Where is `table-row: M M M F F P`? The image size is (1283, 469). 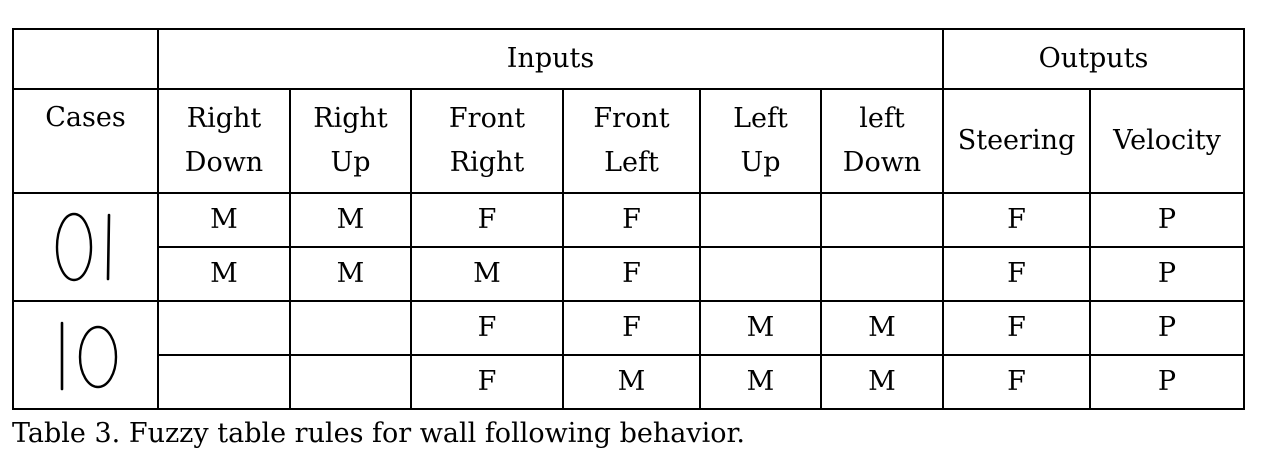 table-row: M M M F F P is located at coordinates (629, 274).